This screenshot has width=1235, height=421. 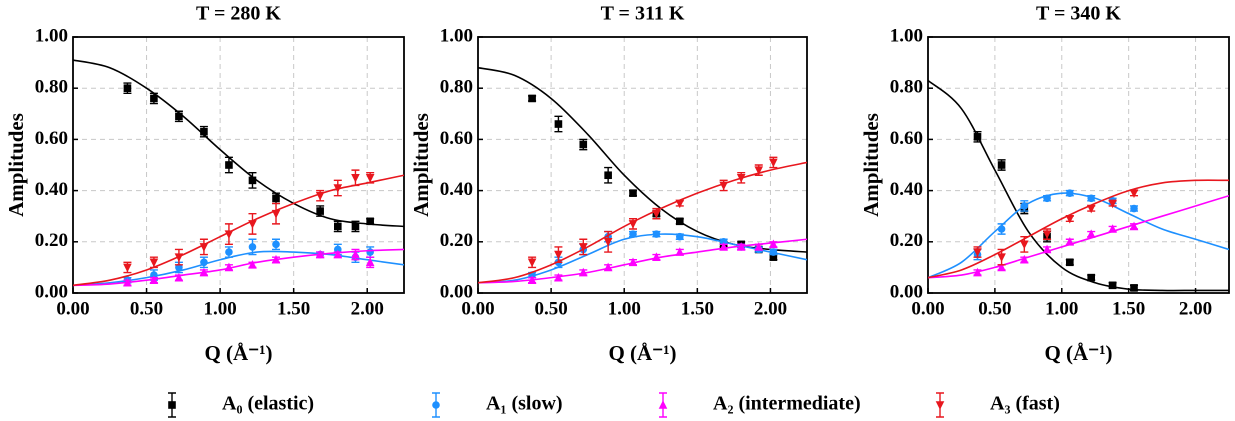 I want to click on legend-label: A₃ (fast), so click(x=1025, y=404).